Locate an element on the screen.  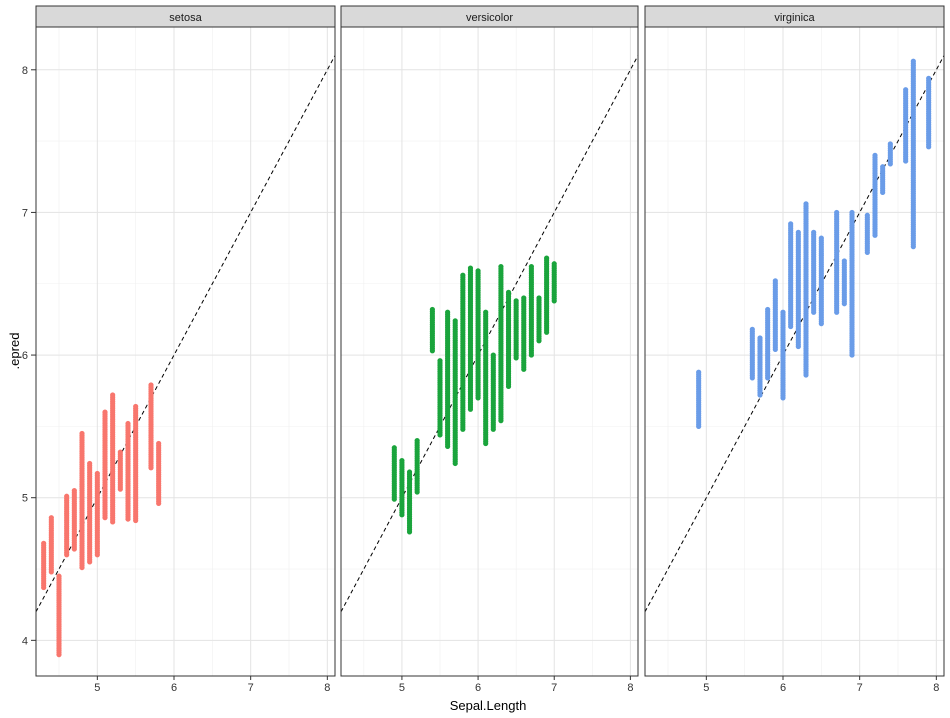
x-axis-title: Sepal.Length is located at coordinates (488, 705).